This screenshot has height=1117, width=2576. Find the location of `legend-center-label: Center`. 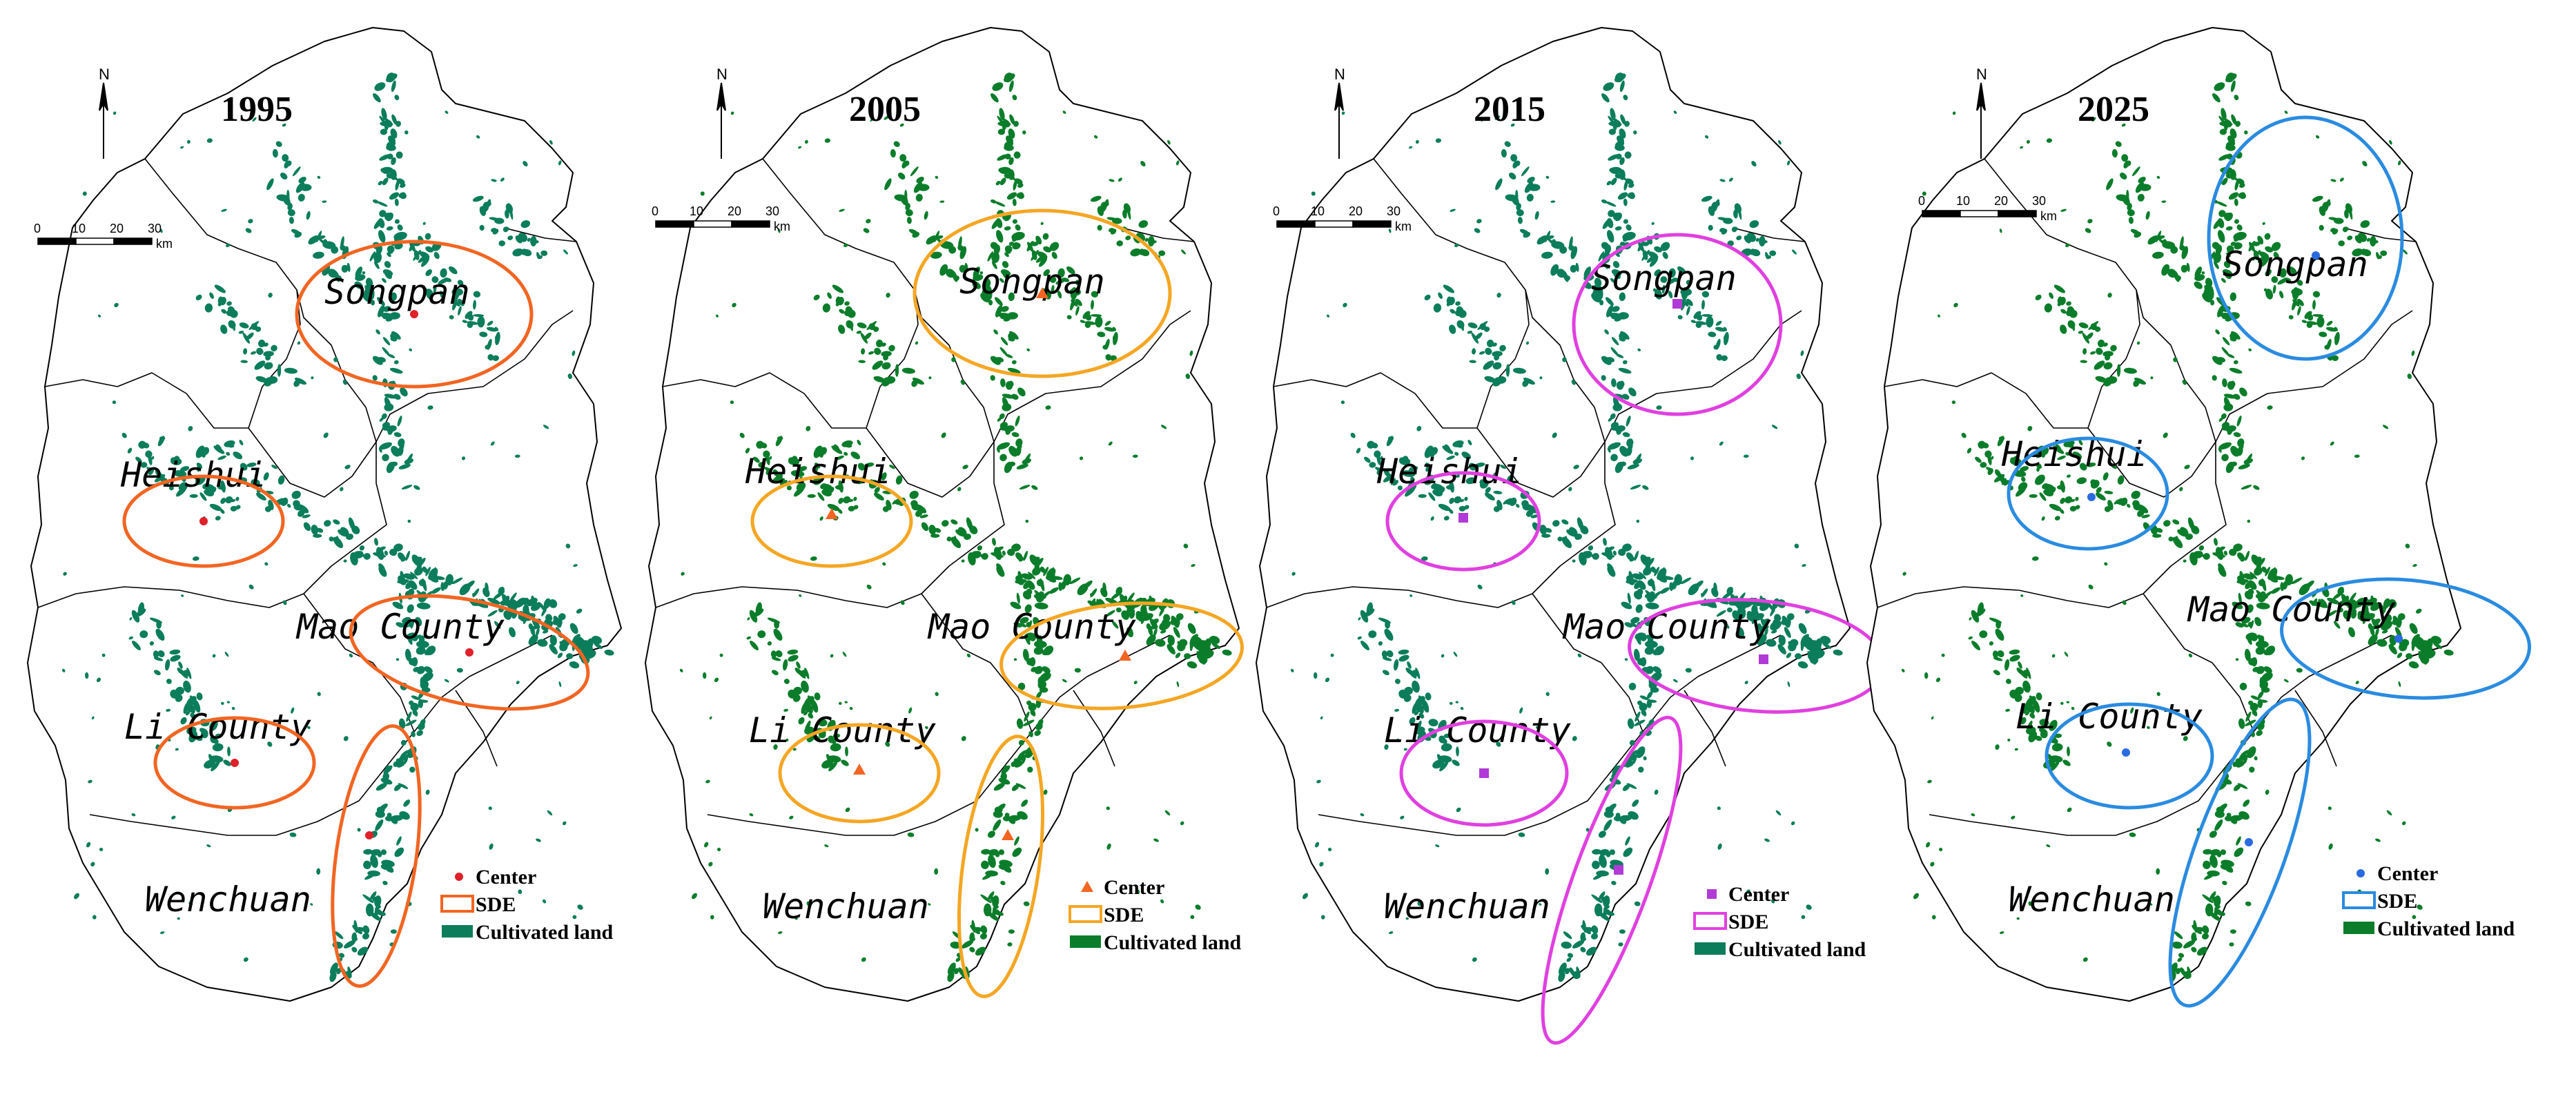

legend-center-label: Center is located at coordinates (1134, 887).